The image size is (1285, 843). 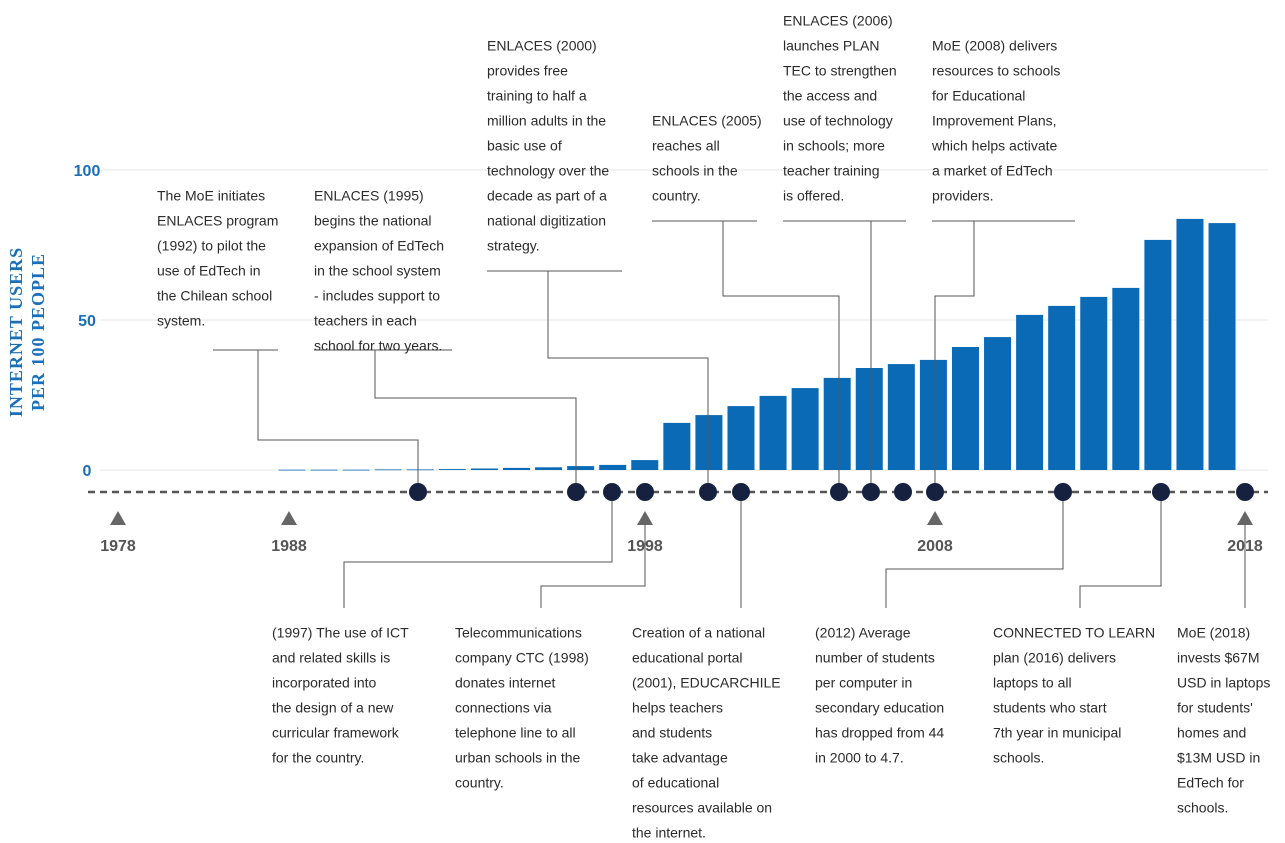 What do you see at coordinates (505, 683) in the screenshot?
I see `annotation-line: donates internet` at bounding box center [505, 683].